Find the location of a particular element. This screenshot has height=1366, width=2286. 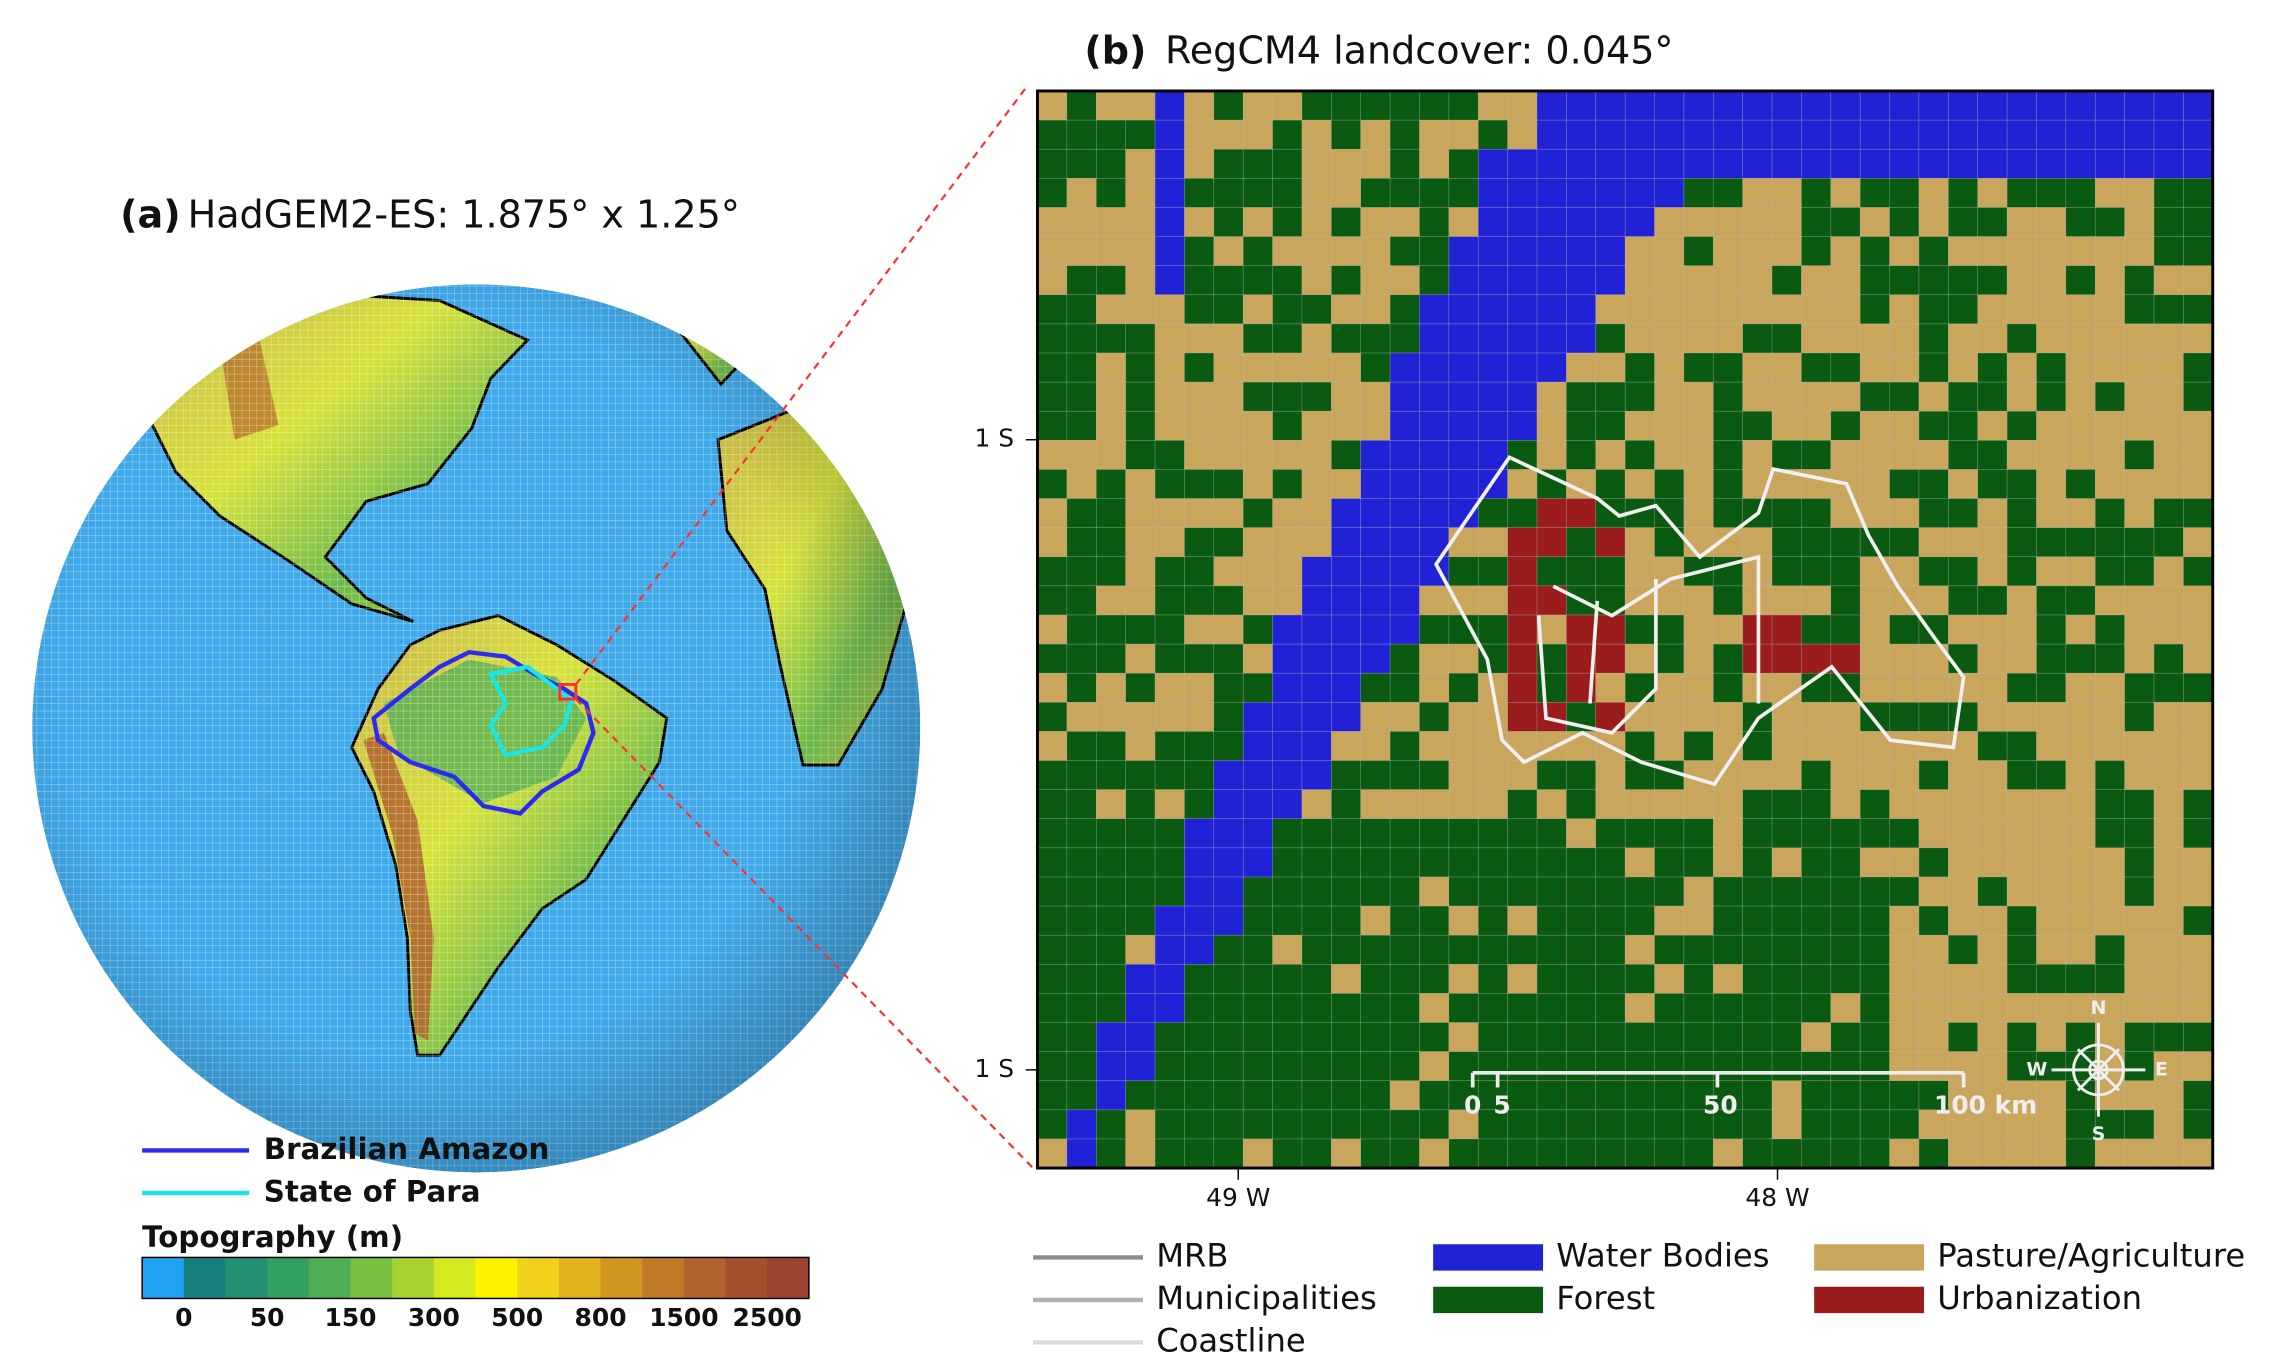

colorbar-title: Topography (m) is located at coordinates (272, 1237).